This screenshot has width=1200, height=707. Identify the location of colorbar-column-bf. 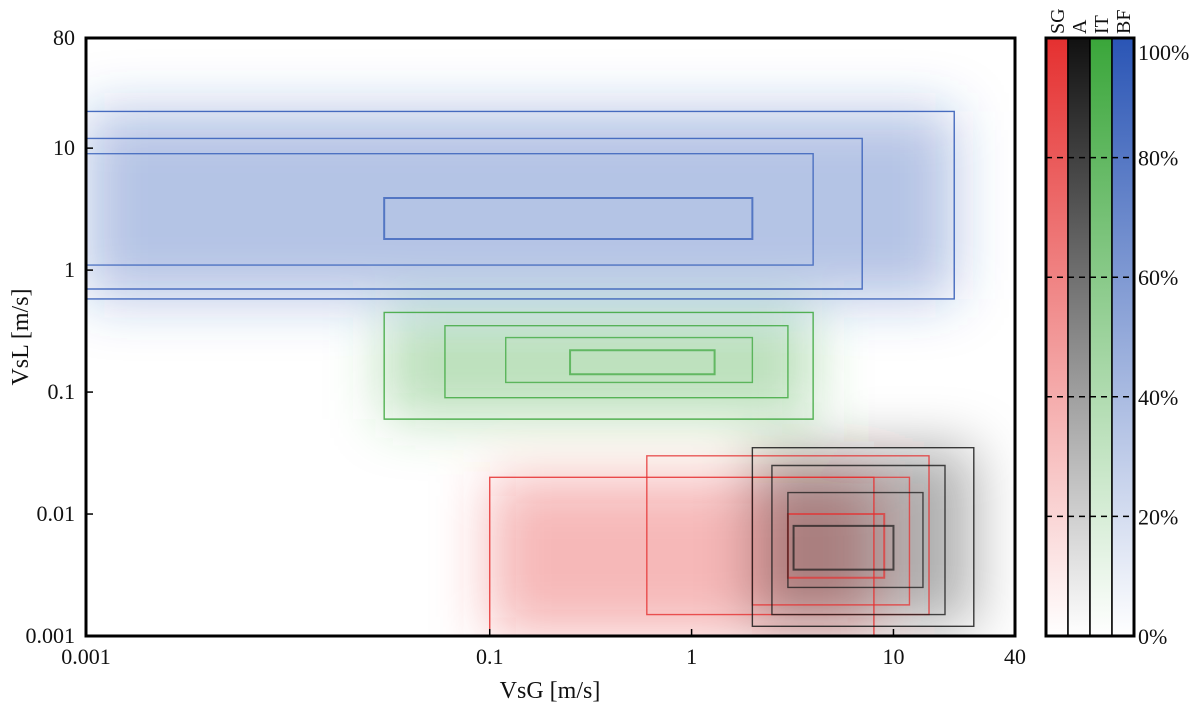
(1123, 337).